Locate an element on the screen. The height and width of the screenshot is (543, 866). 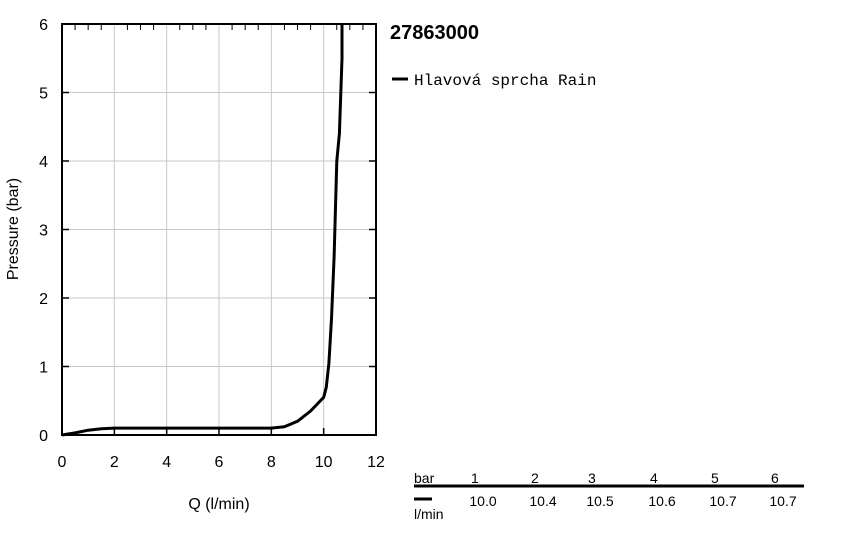
y-tick-label: 3 is located at coordinates (43, 231).